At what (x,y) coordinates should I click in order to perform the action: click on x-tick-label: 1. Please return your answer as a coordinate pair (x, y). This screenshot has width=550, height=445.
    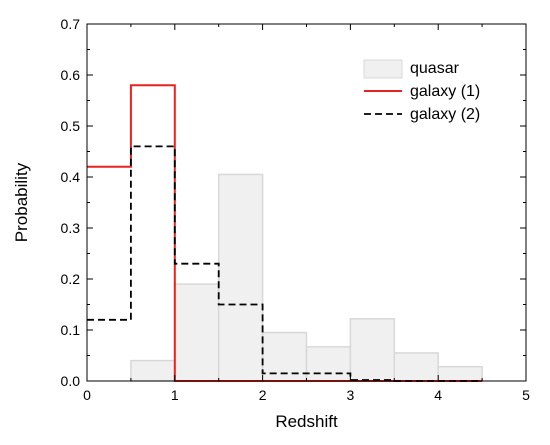
    Looking at the image, I should click on (175, 395).